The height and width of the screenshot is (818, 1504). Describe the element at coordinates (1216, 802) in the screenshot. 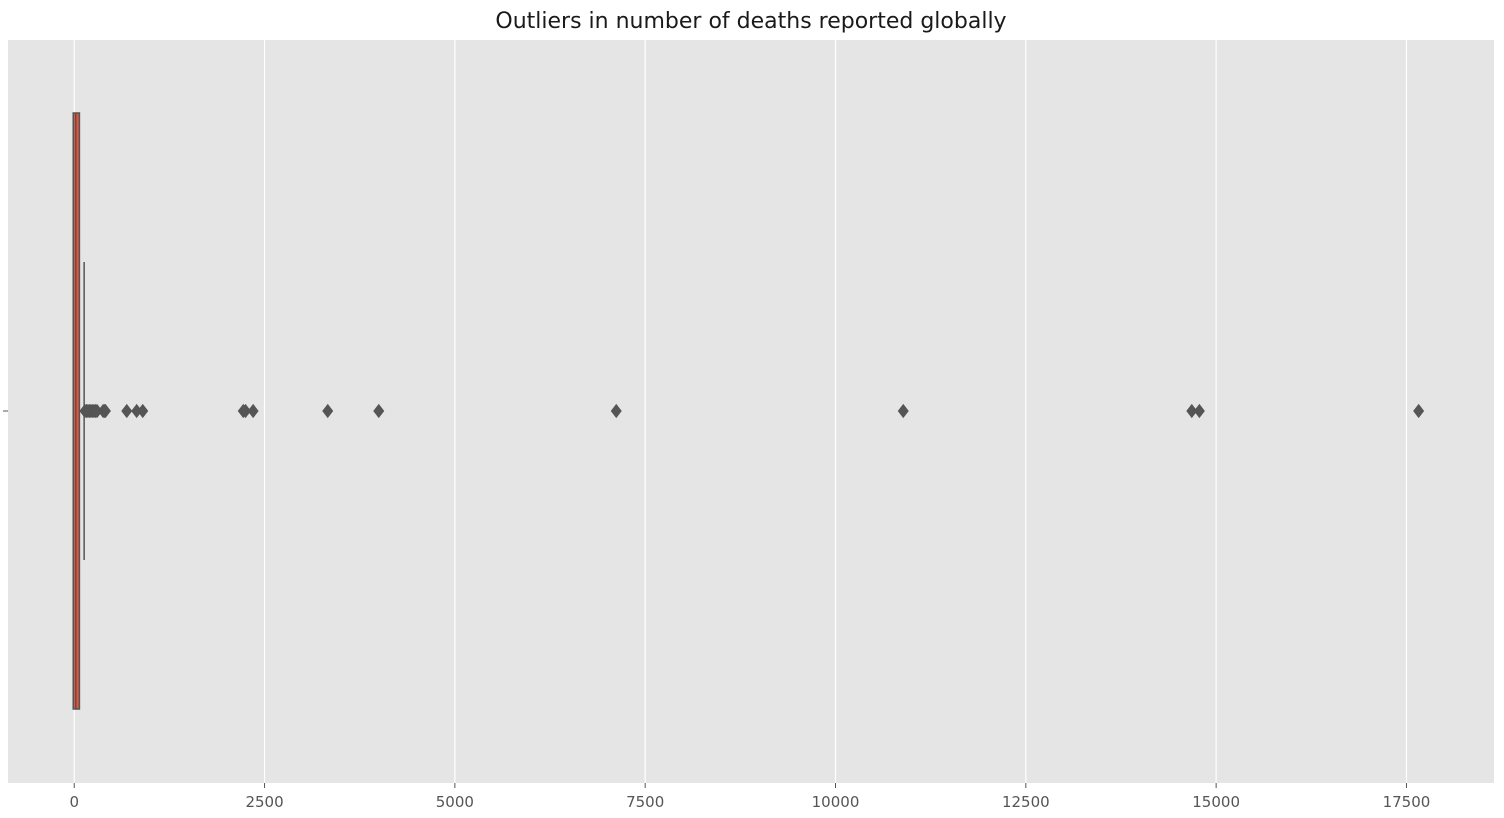

I see `x-tick-label: 15000` at that location.